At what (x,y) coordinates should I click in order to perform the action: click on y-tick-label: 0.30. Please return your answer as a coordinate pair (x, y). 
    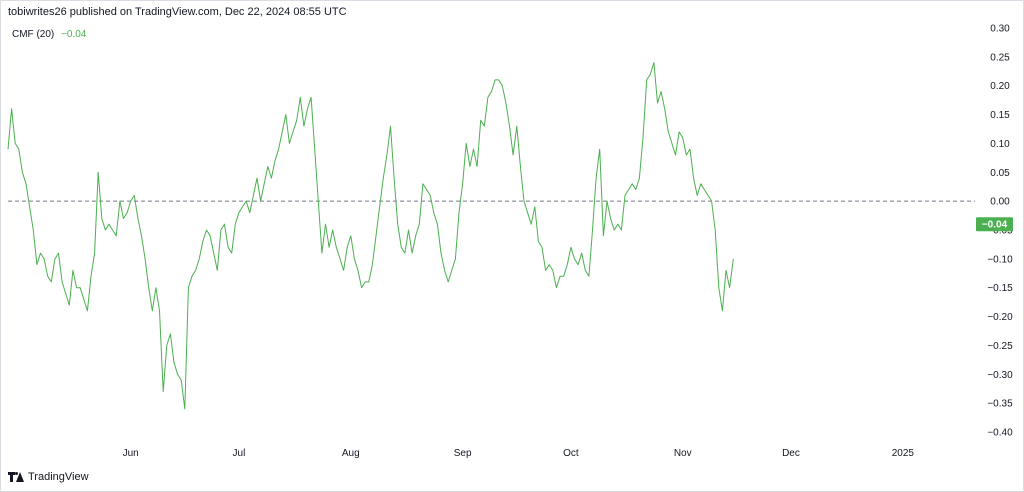
    Looking at the image, I should click on (1000, 29).